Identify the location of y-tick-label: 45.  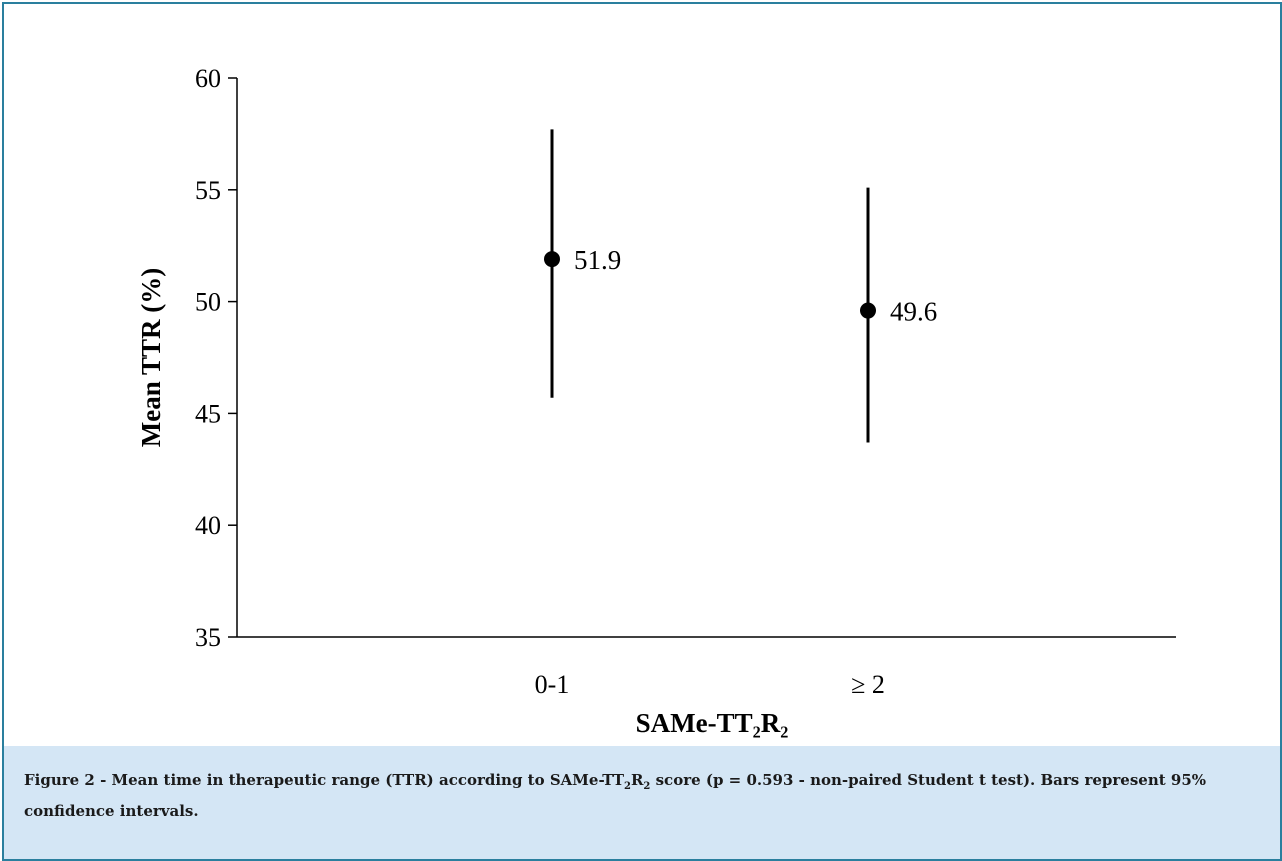
(208, 413).